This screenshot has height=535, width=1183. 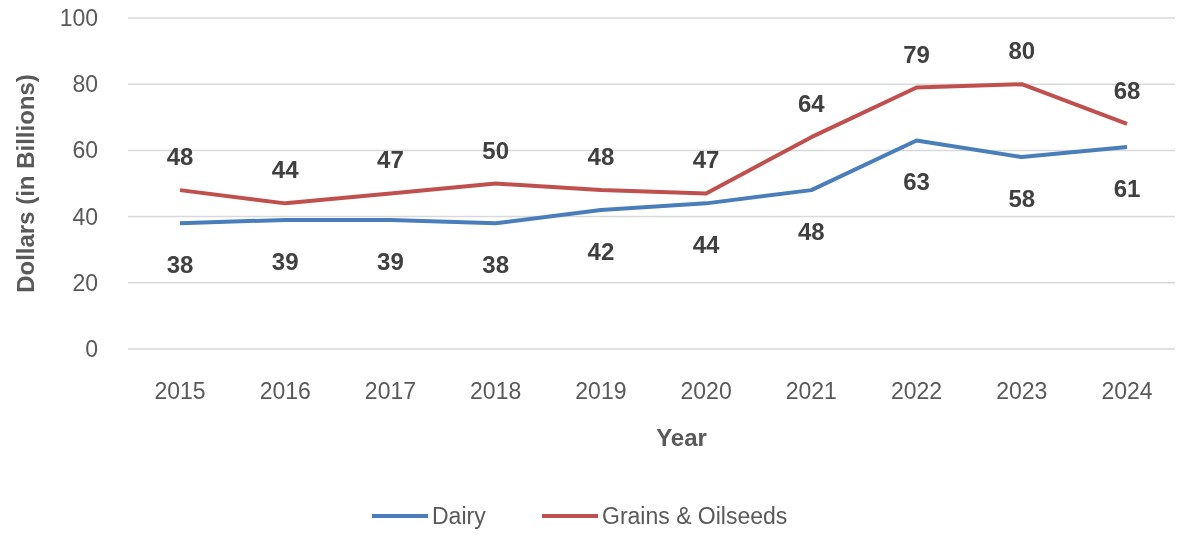 I want to click on x-tick-label: 2021, so click(x=811, y=391).